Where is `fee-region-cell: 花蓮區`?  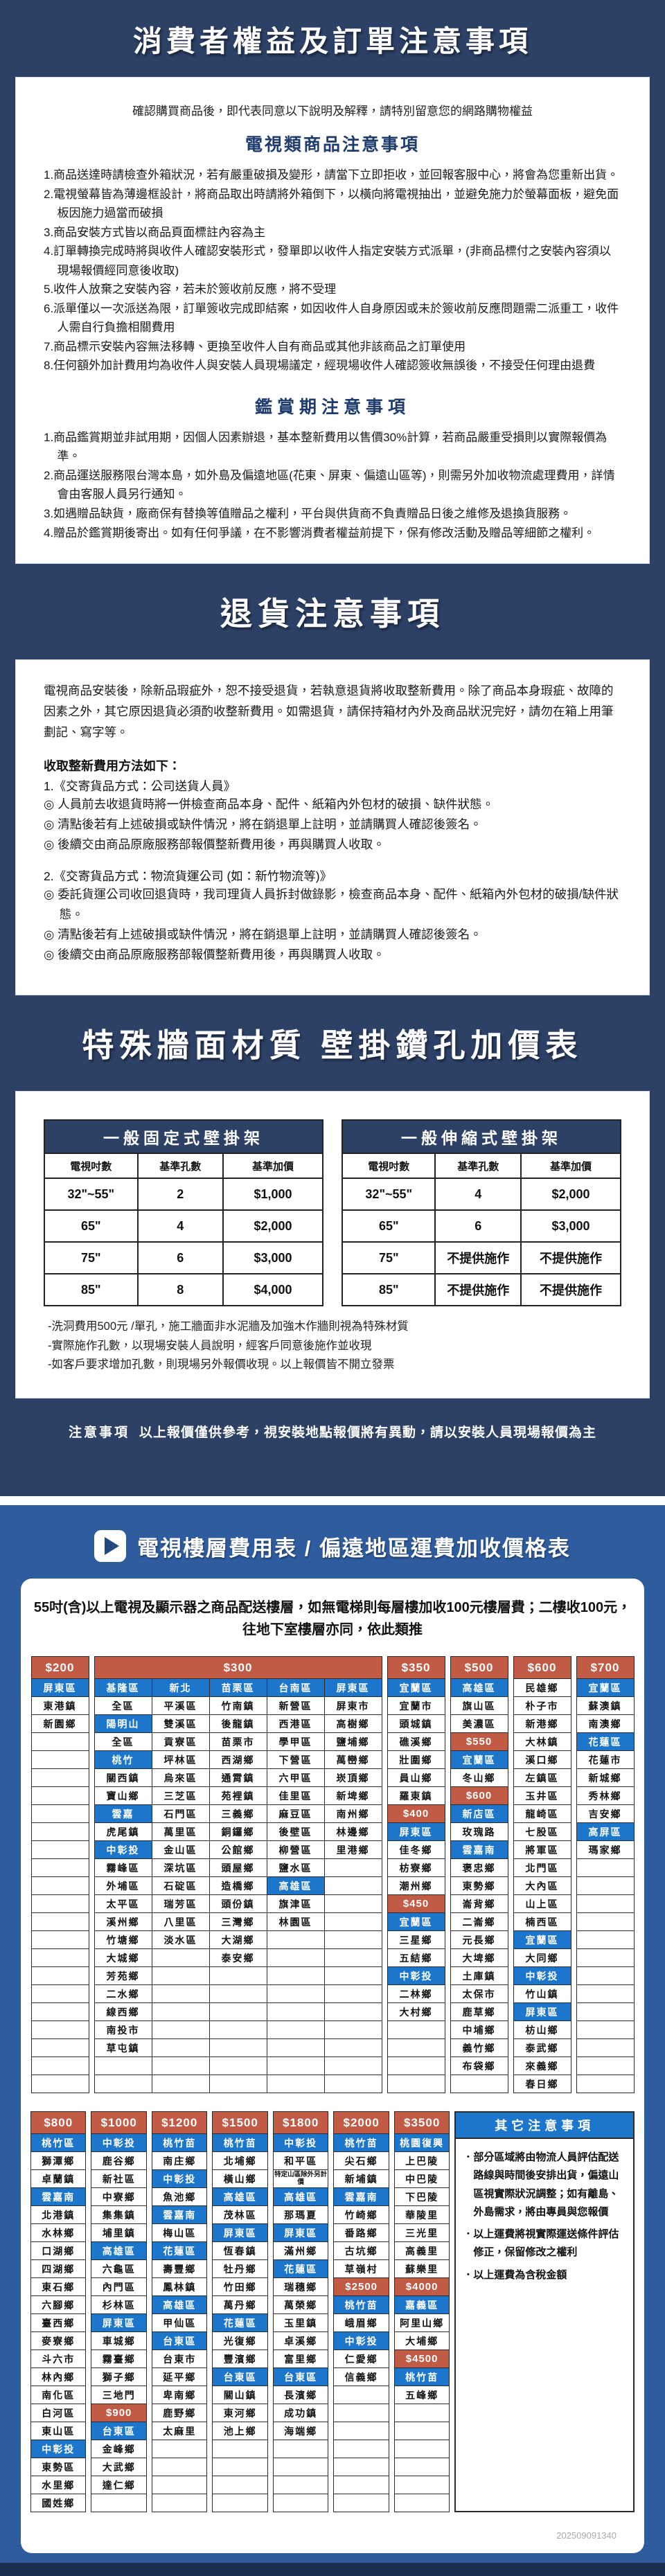 fee-region-cell: 花蓮區 is located at coordinates (240, 2323).